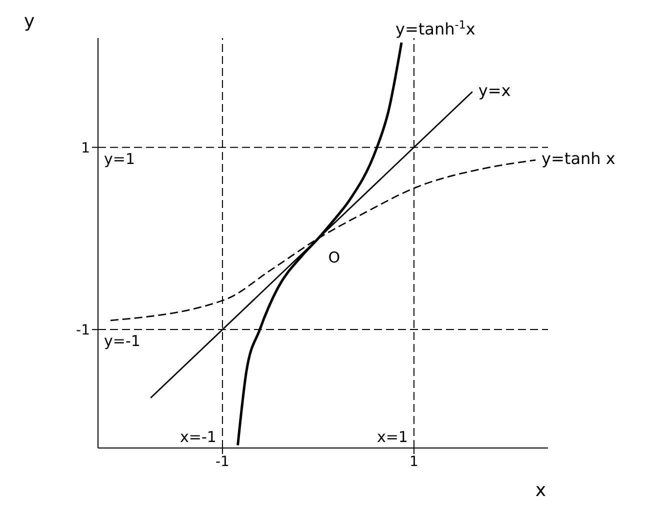 This screenshot has height=520, width=668. What do you see at coordinates (122, 341) in the screenshot?
I see `ref-line-label: y=-1` at bounding box center [122, 341].